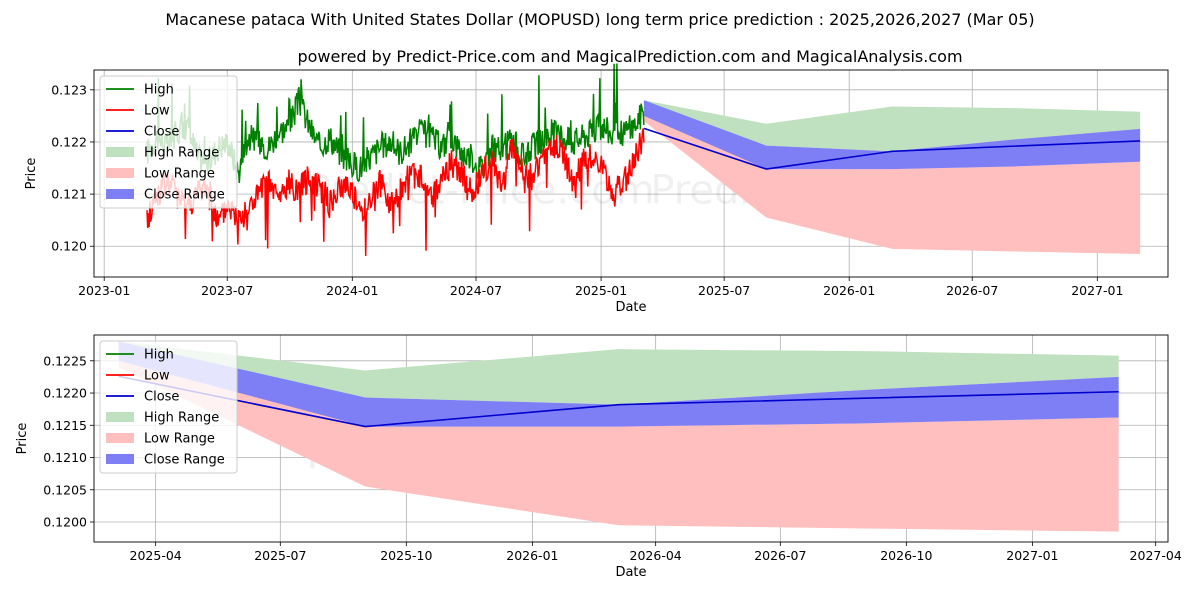  What do you see at coordinates (156, 555) in the screenshot?
I see `x-tick-label: 2025-04` at bounding box center [156, 555].